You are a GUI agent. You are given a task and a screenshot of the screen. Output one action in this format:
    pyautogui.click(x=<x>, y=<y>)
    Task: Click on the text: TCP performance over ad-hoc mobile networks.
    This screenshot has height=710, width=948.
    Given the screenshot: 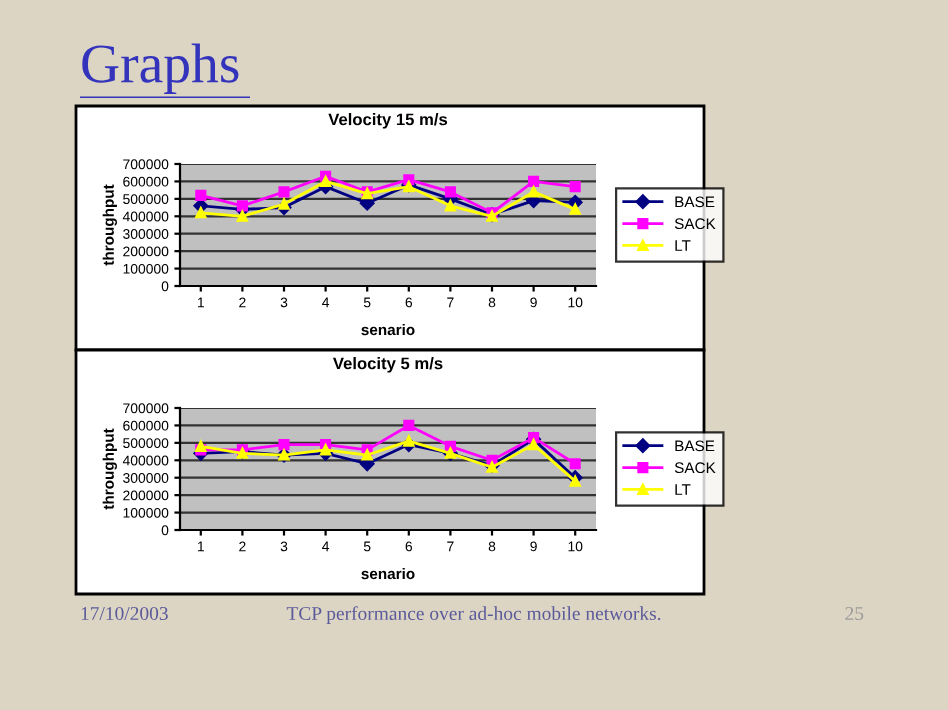 What is the action you would take?
    pyautogui.click(x=473, y=615)
    